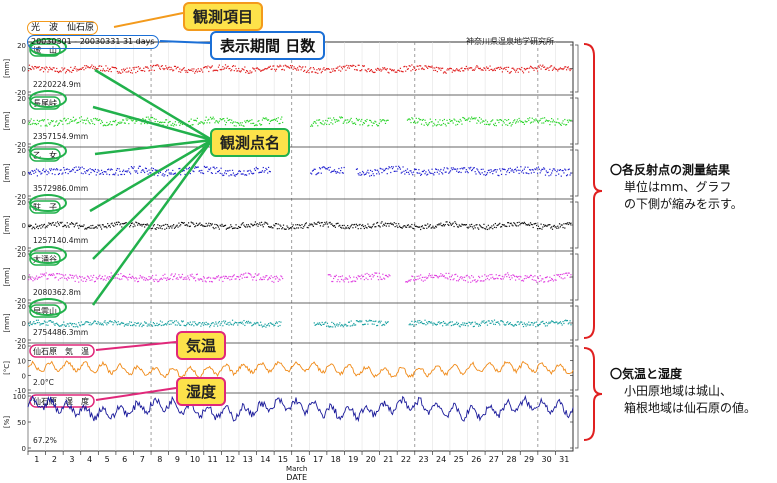 The height and width of the screenshot is (483, 777). What do you see at coordinates (676, 187) in the screenshot?
I see `distance-annotation: 〇各反射点の測量結果 単位はmm、グラフ の下側が縮みを示す。` at bounding box center [676, 187].